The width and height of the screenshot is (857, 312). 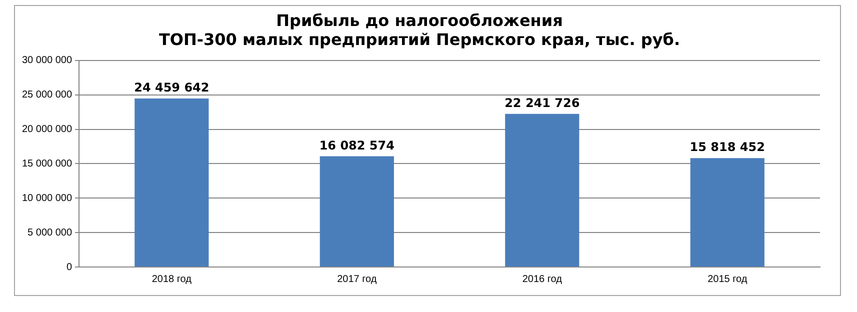 I want to click on text: Прибыль до налогообложения, so click(x=419, y=20).